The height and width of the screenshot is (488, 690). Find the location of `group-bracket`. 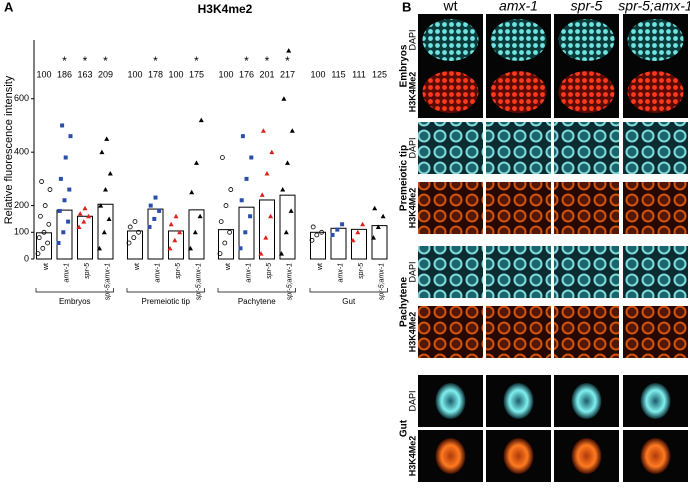

group-bracket is located at coordinates (74, 290).